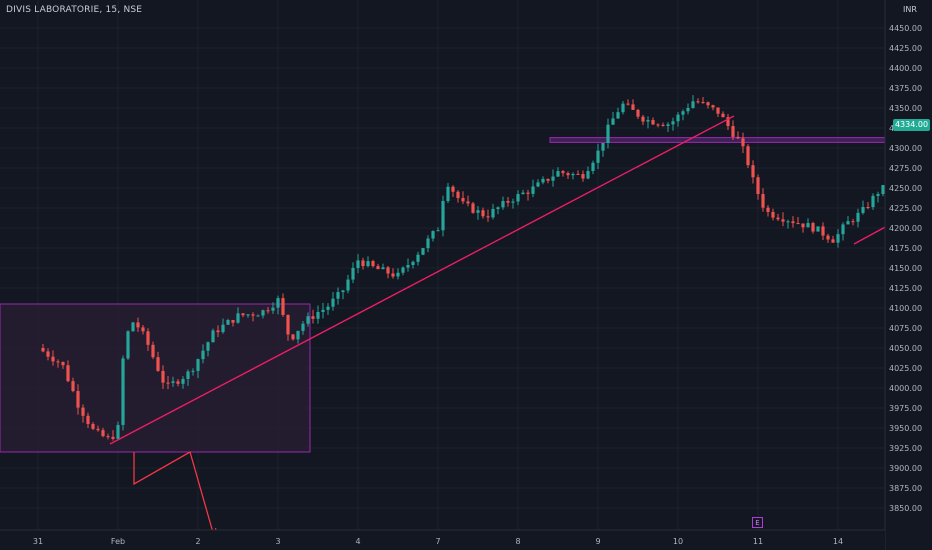 Image resolution: width=932 pixels, height=550 pixels. Describe the element at coordinates (197, 541) in the screenshot. I see `x-tick-label: 2` at that location.